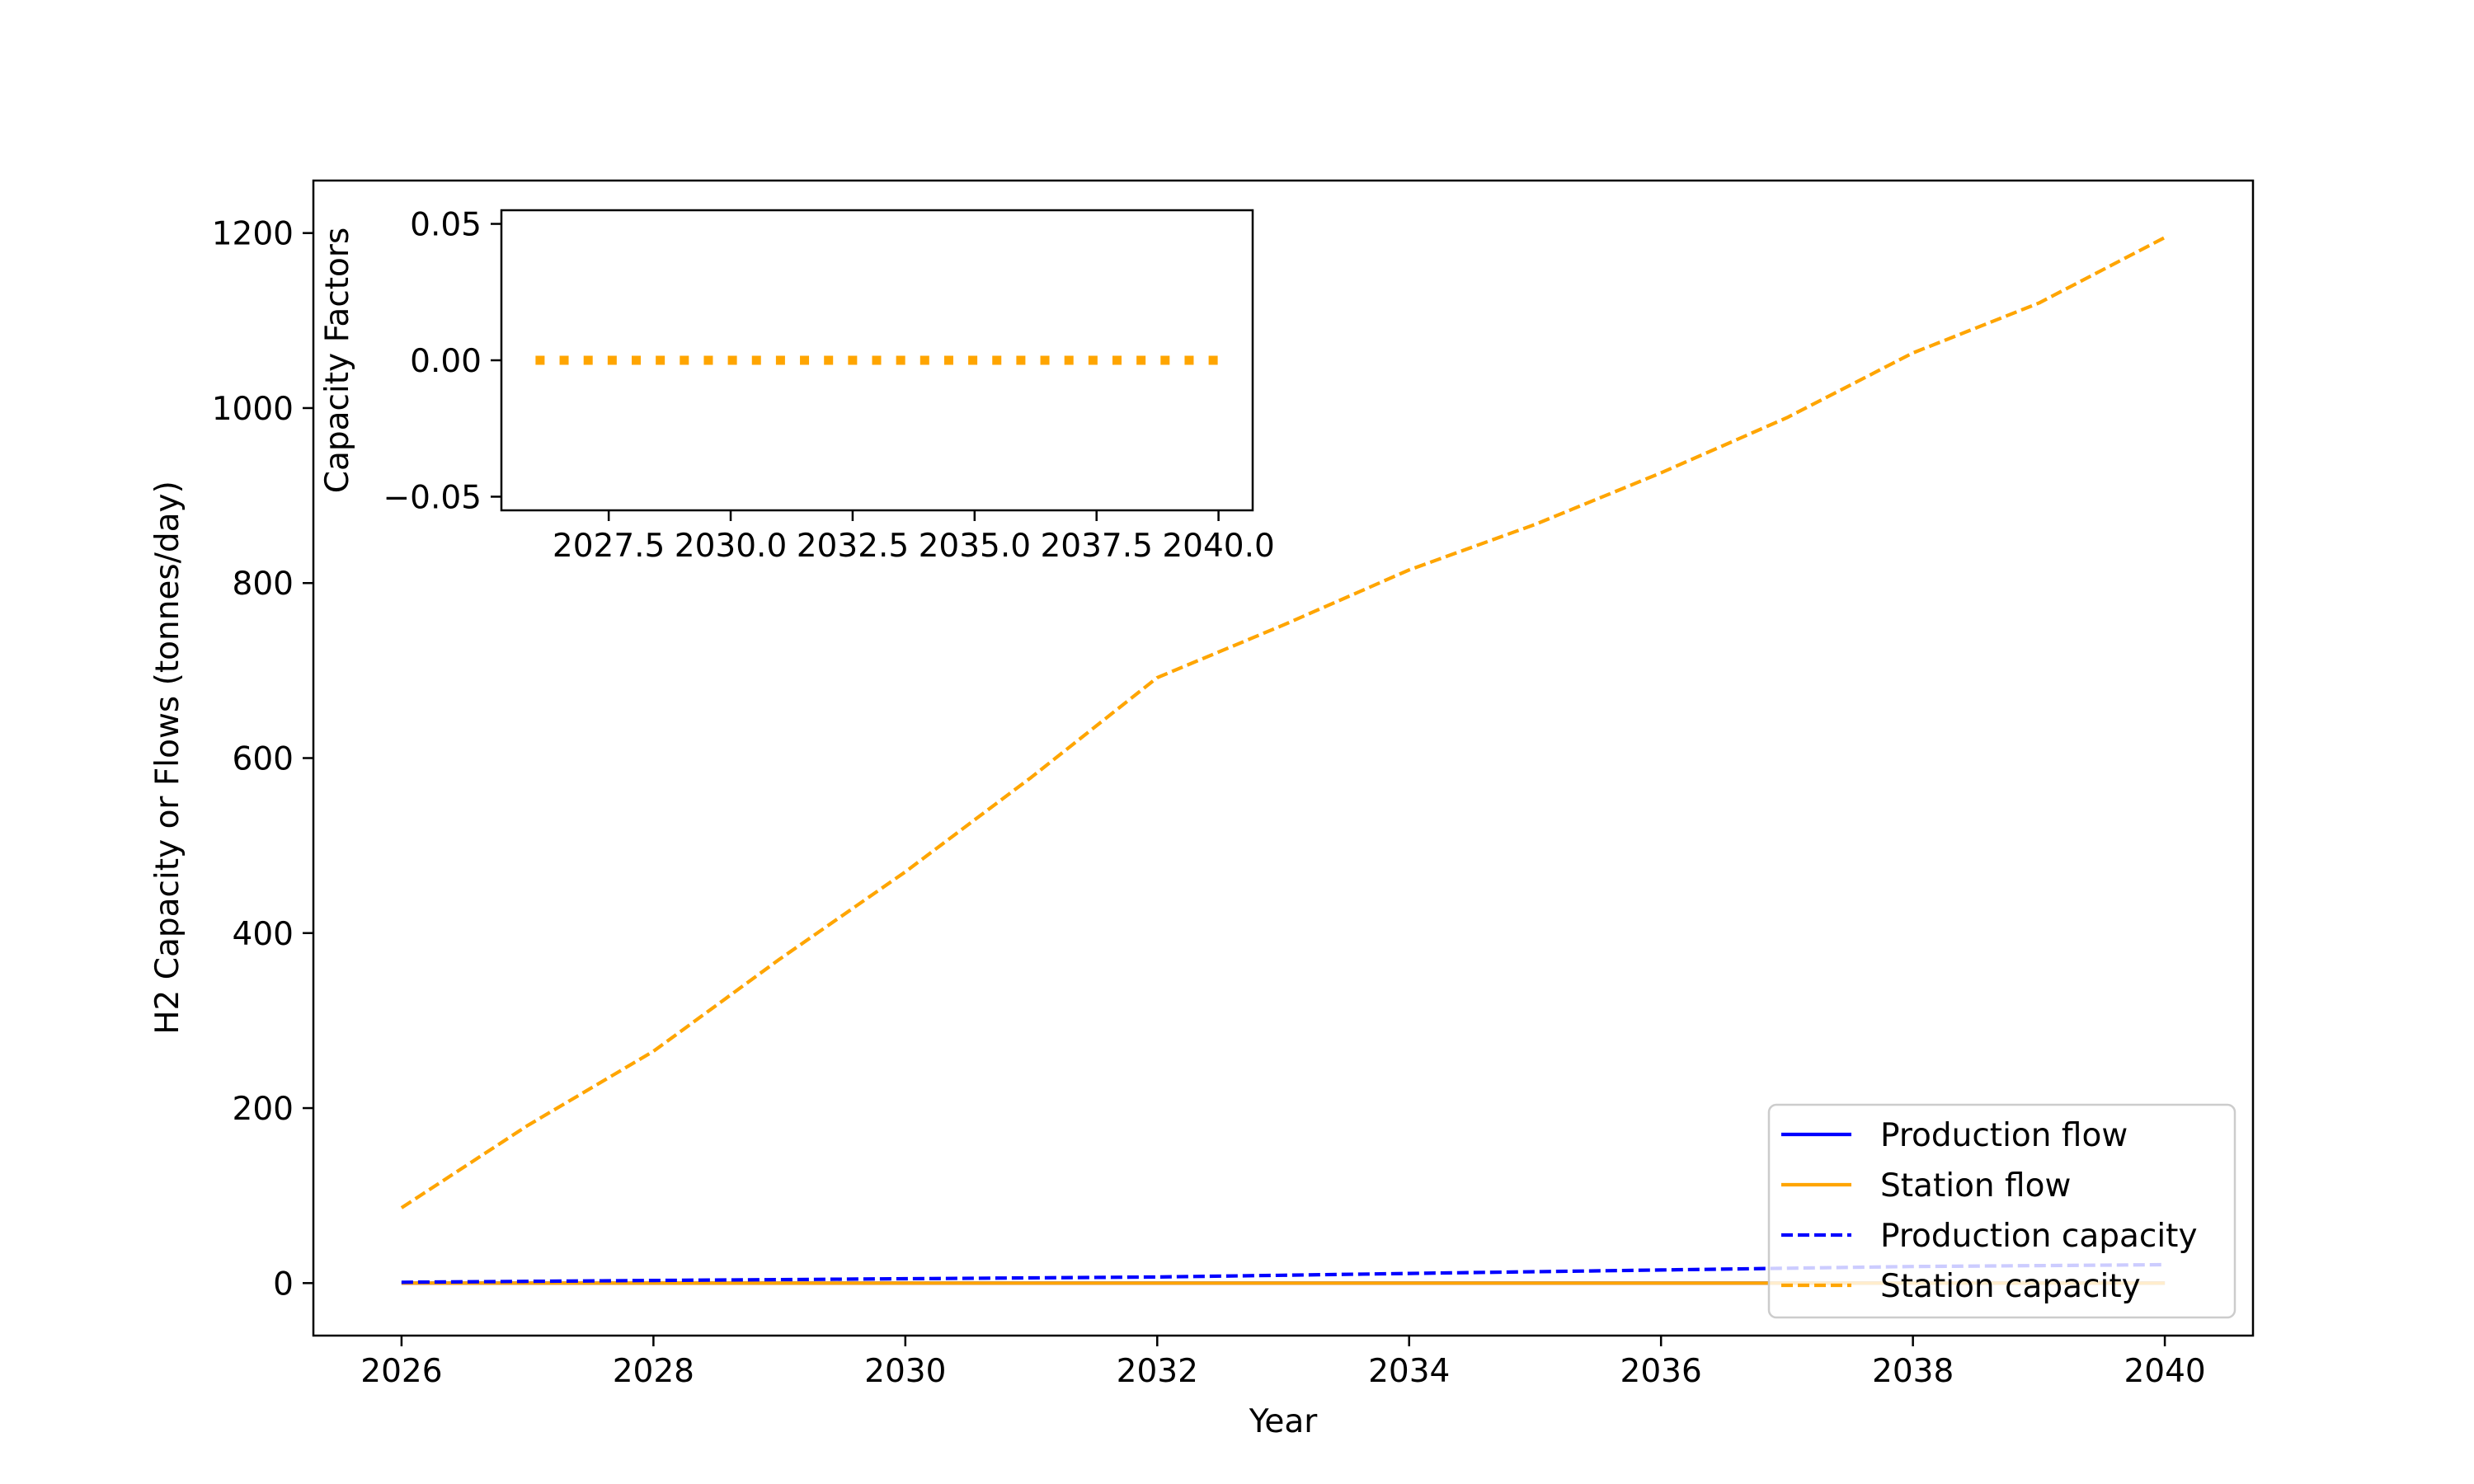 This screenshot has height=1484, width=2474. I want to click on inset-x-tick-label: 2037.5, so click(1096, 546).